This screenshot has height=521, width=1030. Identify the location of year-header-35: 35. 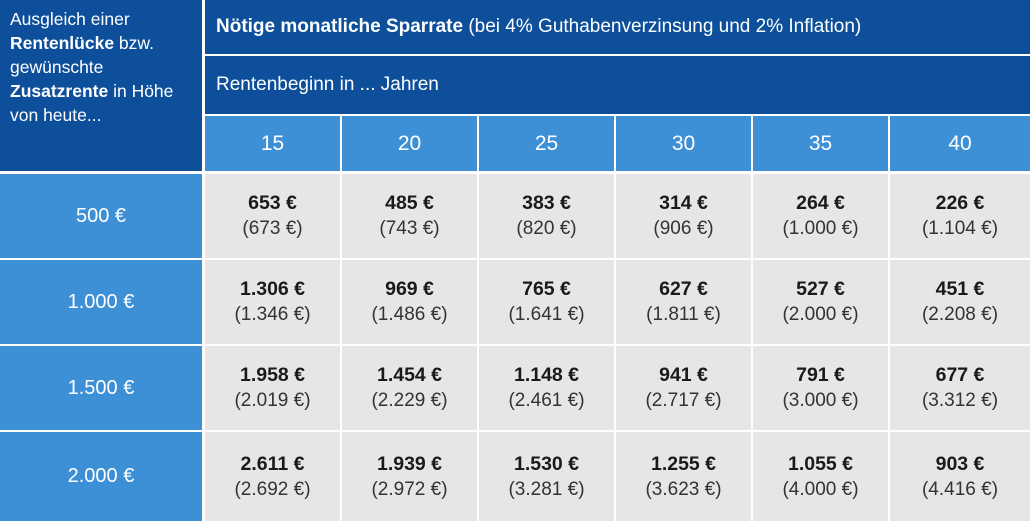
(821, 145).